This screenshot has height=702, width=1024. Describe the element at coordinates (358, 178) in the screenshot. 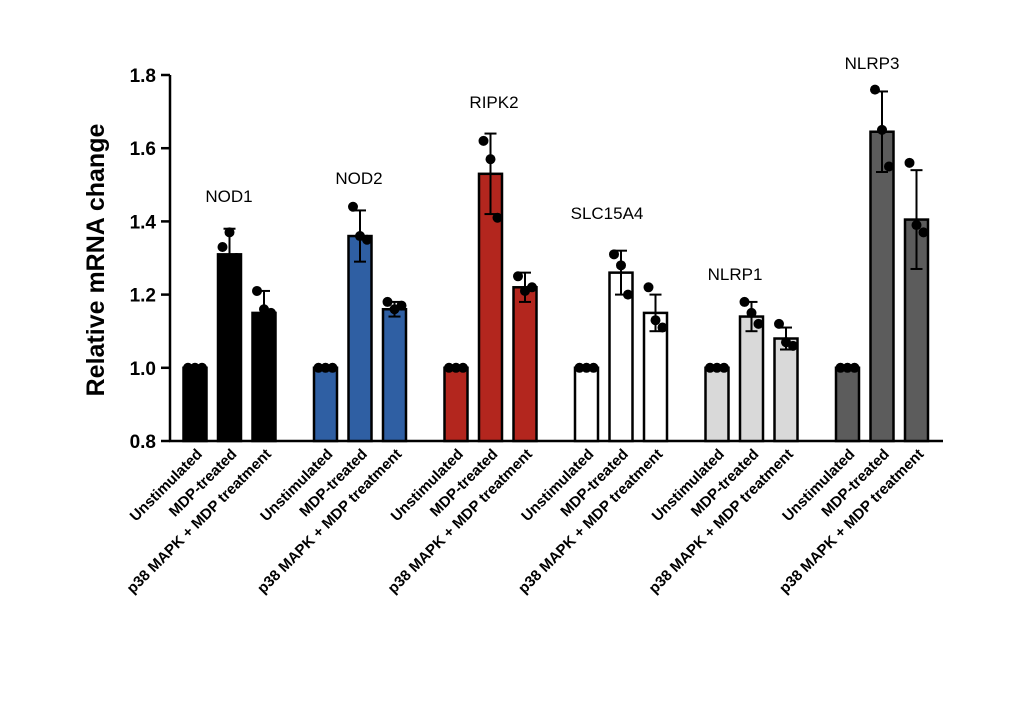

I see `group-label-nod2: NOD2` at that location.